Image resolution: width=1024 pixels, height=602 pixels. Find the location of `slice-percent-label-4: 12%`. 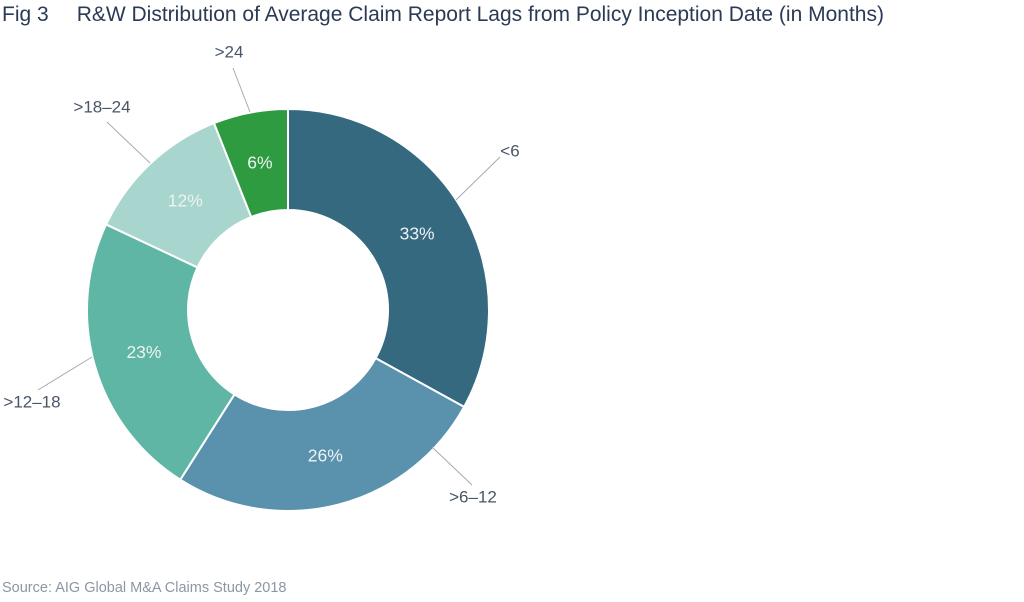

slice-percent-label-4: 12% is located at coordinates (185, 201).